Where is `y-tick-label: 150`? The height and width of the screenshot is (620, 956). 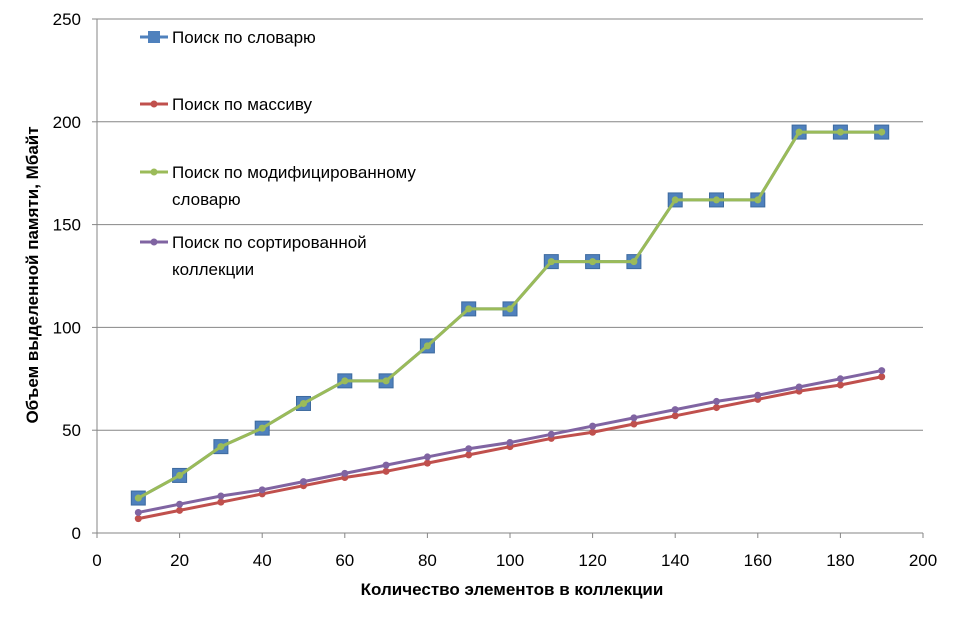 y-tick-label: 150 is located at coordinates (67, 225).